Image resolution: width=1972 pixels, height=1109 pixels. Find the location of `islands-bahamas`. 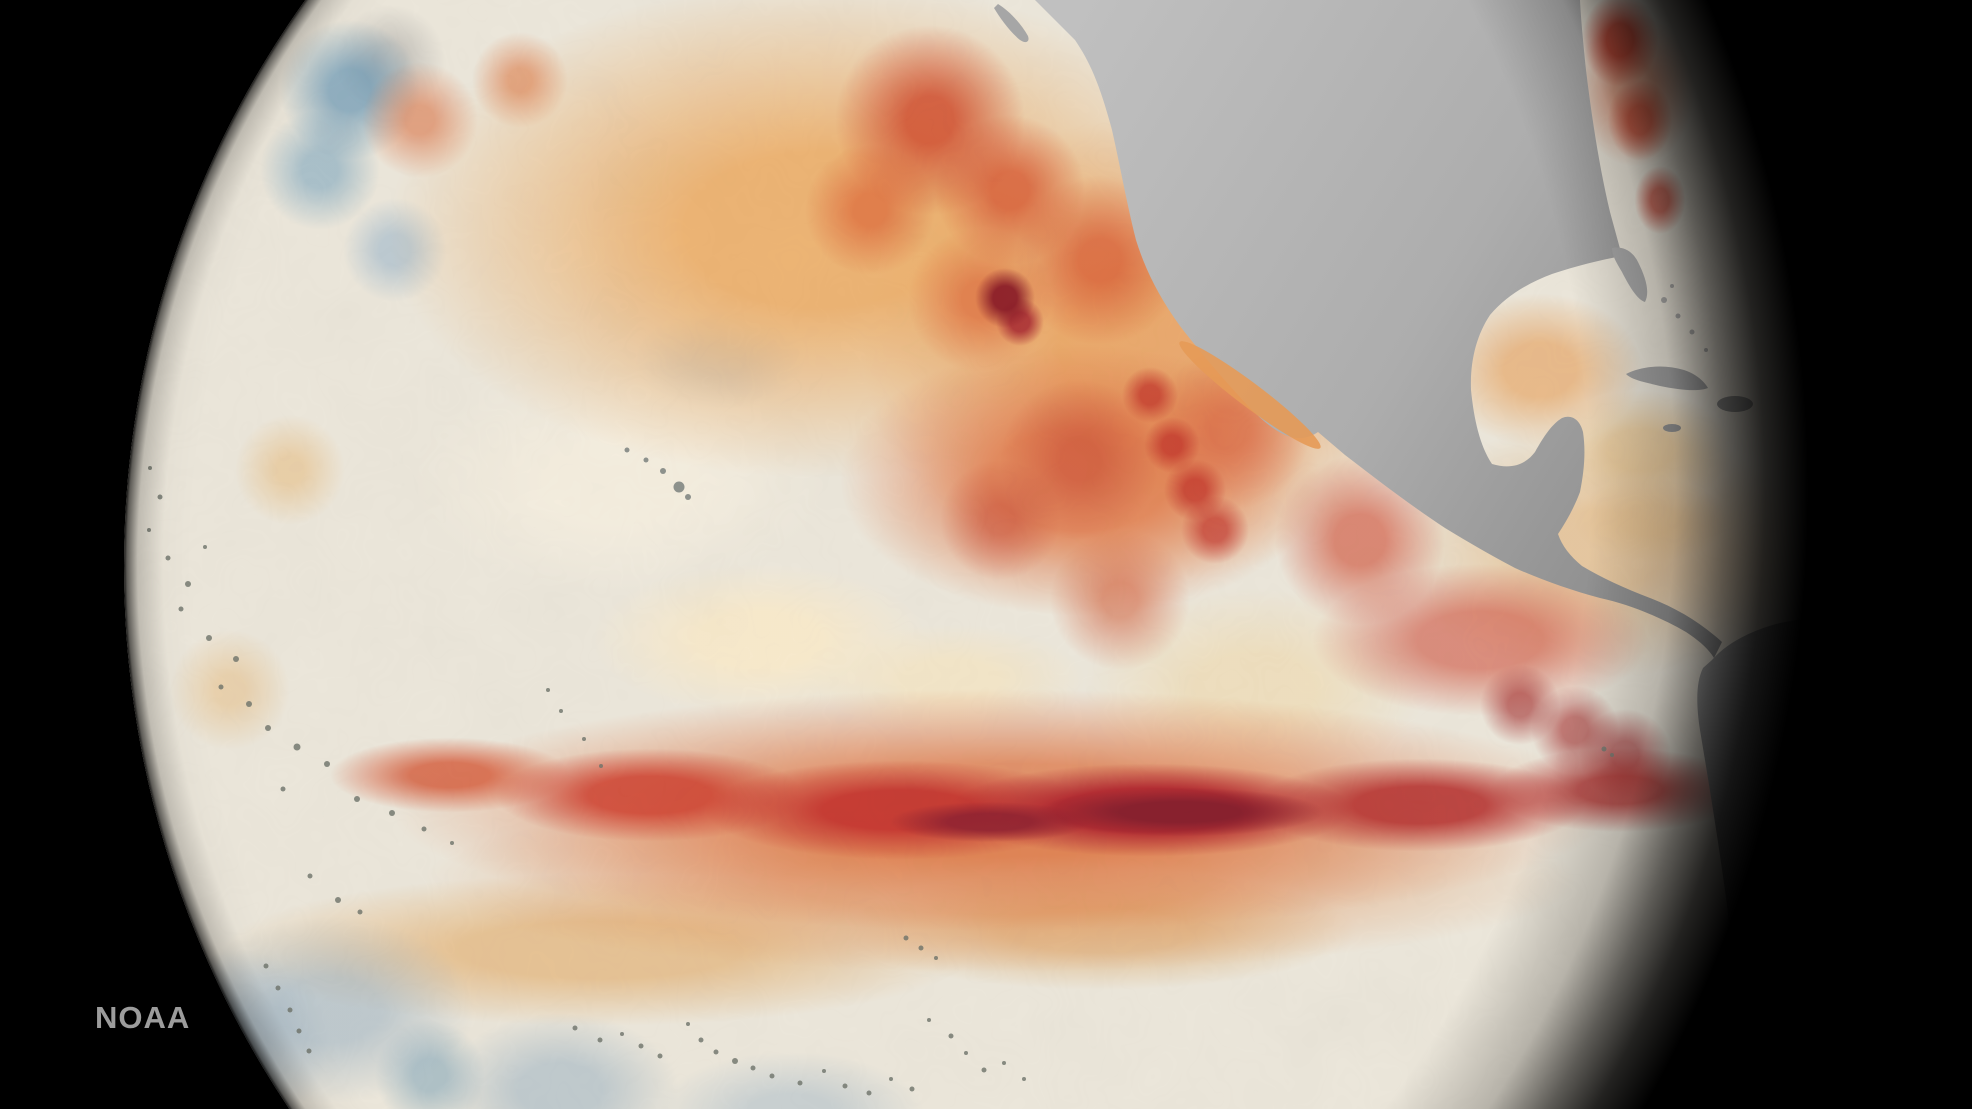

islands-bahamas is located at coordinates (1684, 318).